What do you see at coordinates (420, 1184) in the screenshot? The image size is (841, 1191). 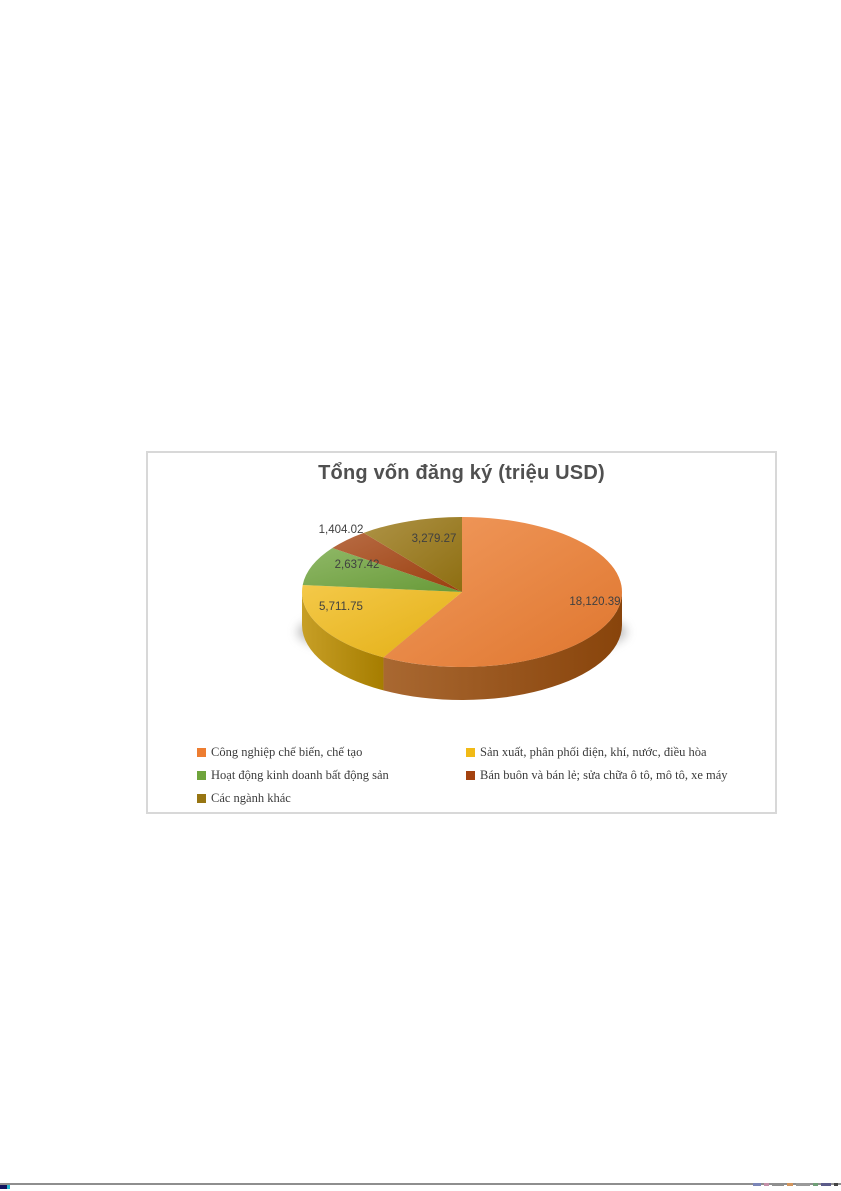 I see `page-break-line` at bounding box center [420, 1184].